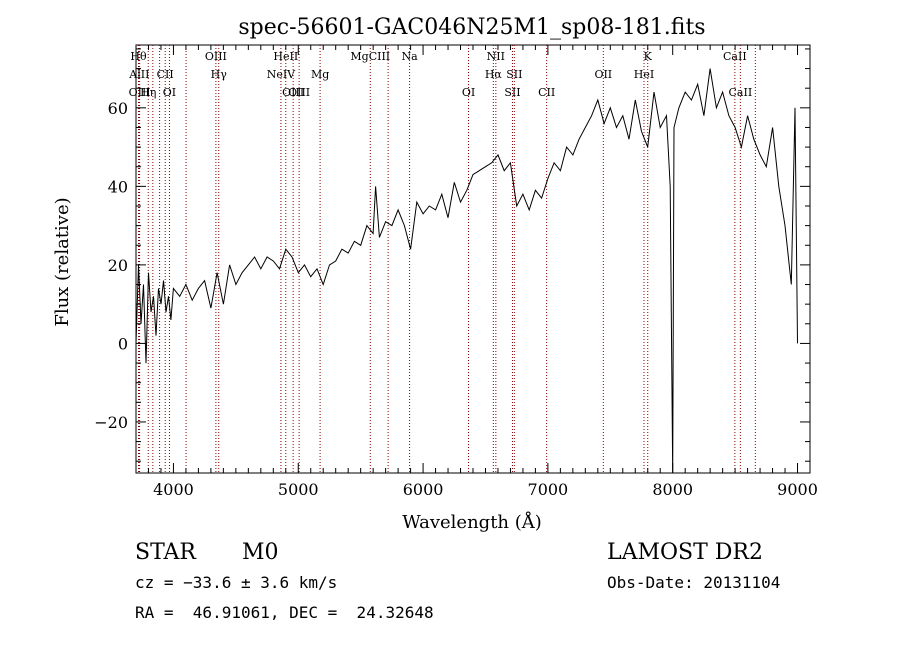 Image resolution: width=900 pixels, height=649 pixels. Describe the element at coordinates (471, 27) in the screenshot. I see `chart-title: spec-56601-GAC046N25M1_sp08-181.fits` at that location.